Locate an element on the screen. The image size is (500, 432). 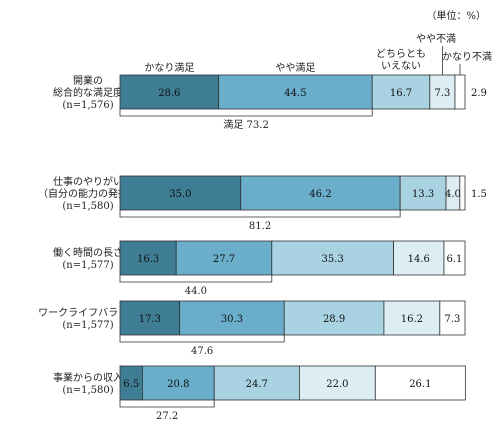
bar-row: 事業からの収入(n=1,580) 6.5 20.8 24.7 22.0 26.1 27.2 is located at coordinates (259, 393).